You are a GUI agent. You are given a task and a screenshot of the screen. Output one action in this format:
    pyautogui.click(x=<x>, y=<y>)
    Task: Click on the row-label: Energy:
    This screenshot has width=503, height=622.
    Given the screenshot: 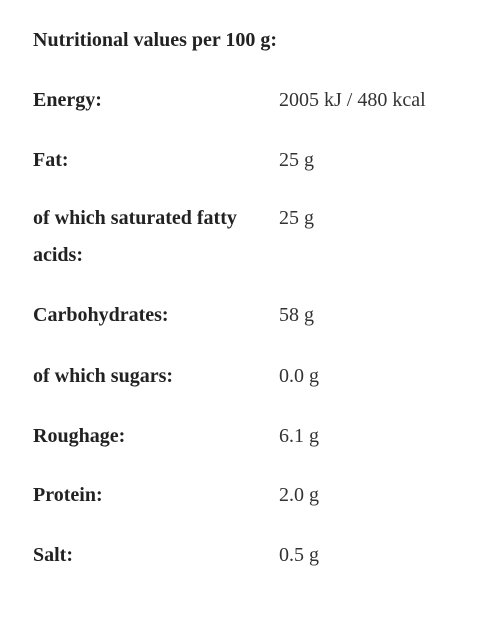 What is the action you would take?
    pyautogui.click(x=67, y=100)
    